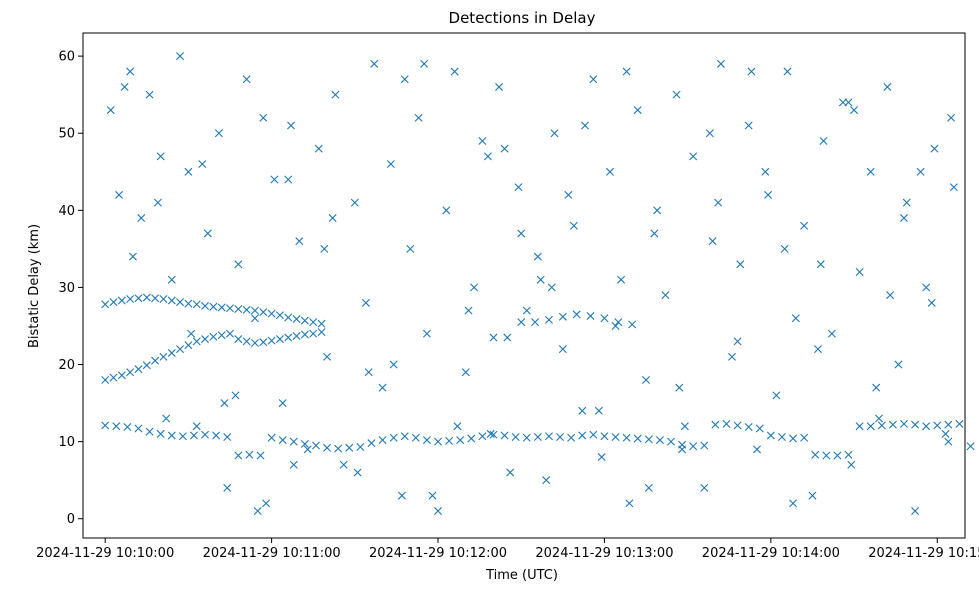 This screenshot has width=979, height=590. Describe the element at coordinates (71, 519) in the screenshot. I see `y-tick-label: 0` at that location.